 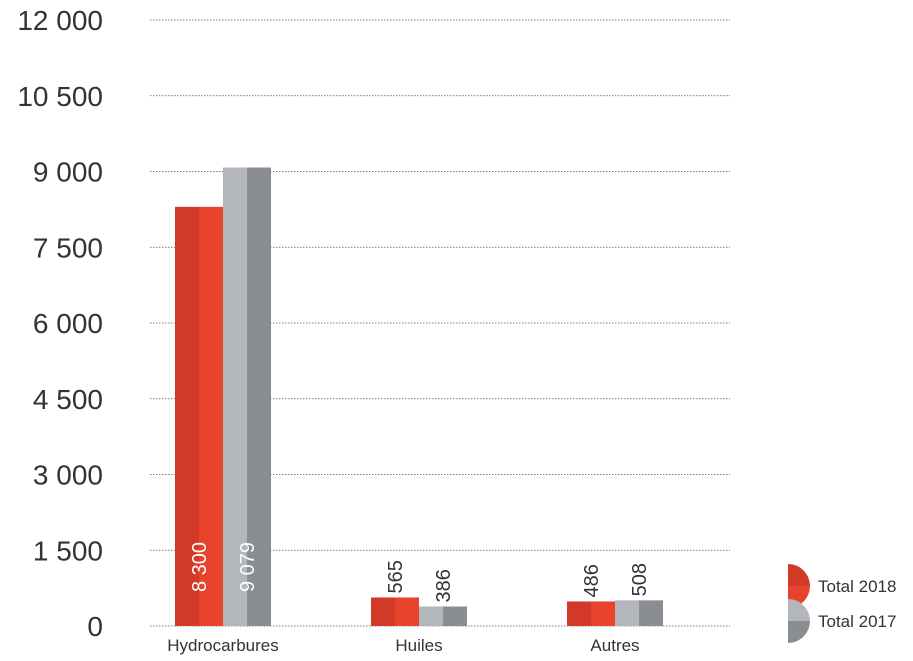 I want to click on x-axis: Hydrocarbures Huiles Autres, so click(x=403, y=645).